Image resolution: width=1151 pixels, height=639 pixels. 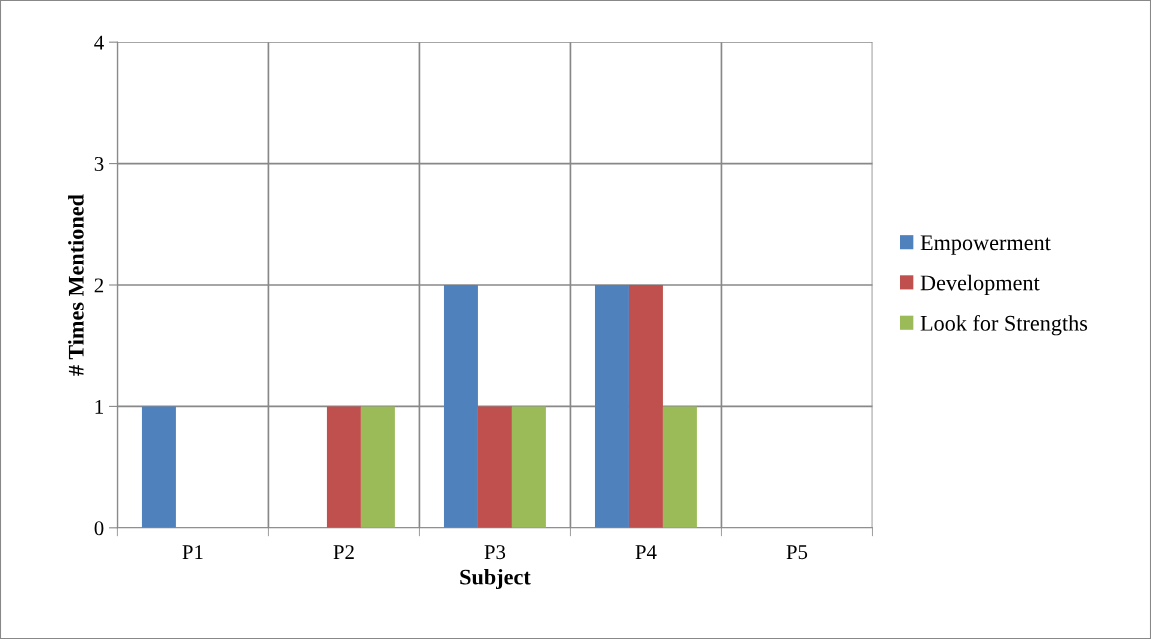 What do you see at coordinates (76, 285) in the screenshot?
I see `y-axis-title: # Times Mentioned` at bounding box center [76, 285].